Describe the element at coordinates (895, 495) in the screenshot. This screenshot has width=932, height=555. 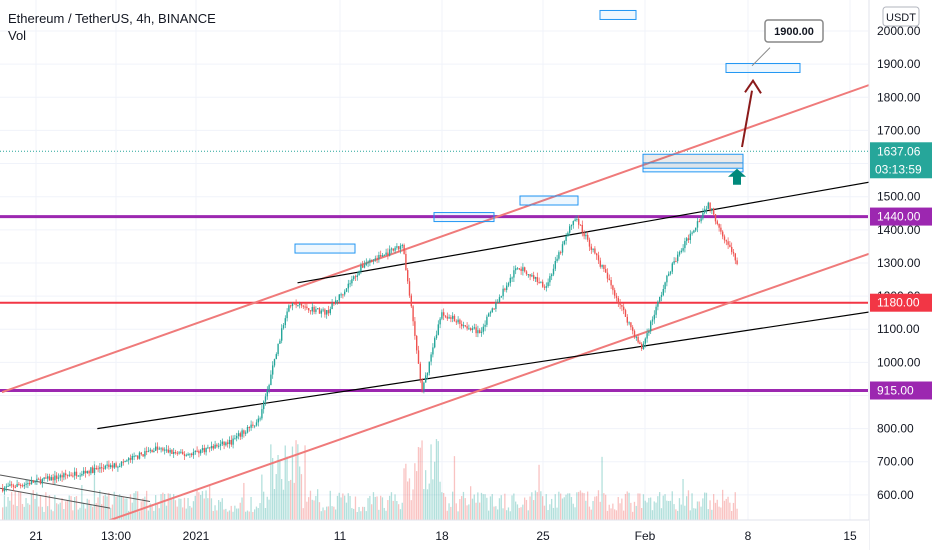
I see `price-tick-label: 600.00` at that location.